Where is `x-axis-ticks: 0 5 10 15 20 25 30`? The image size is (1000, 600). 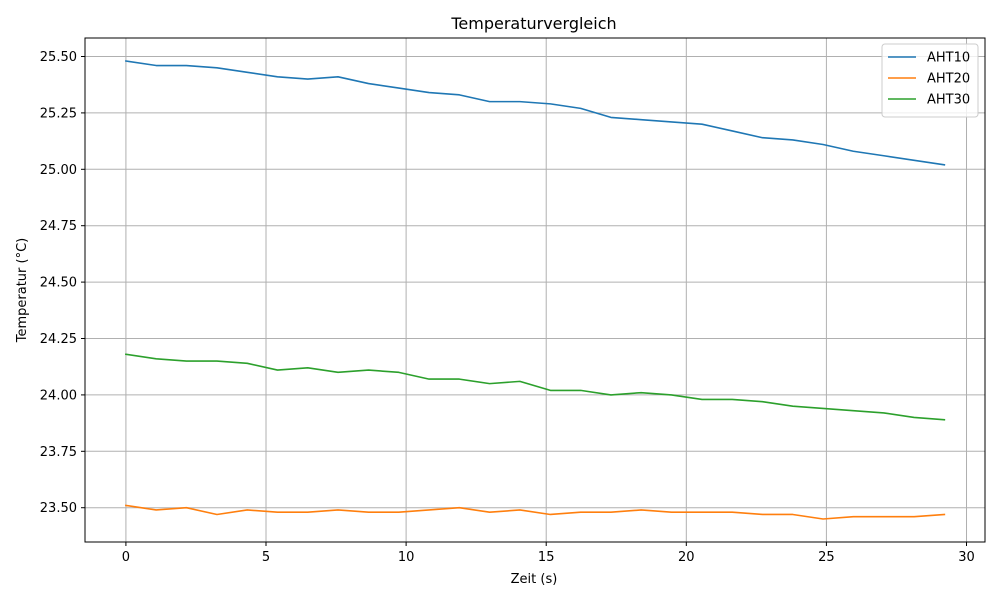 x-axis-ticks: 0 5 10 15 20 25 30 is located at coordinates (548, 553).